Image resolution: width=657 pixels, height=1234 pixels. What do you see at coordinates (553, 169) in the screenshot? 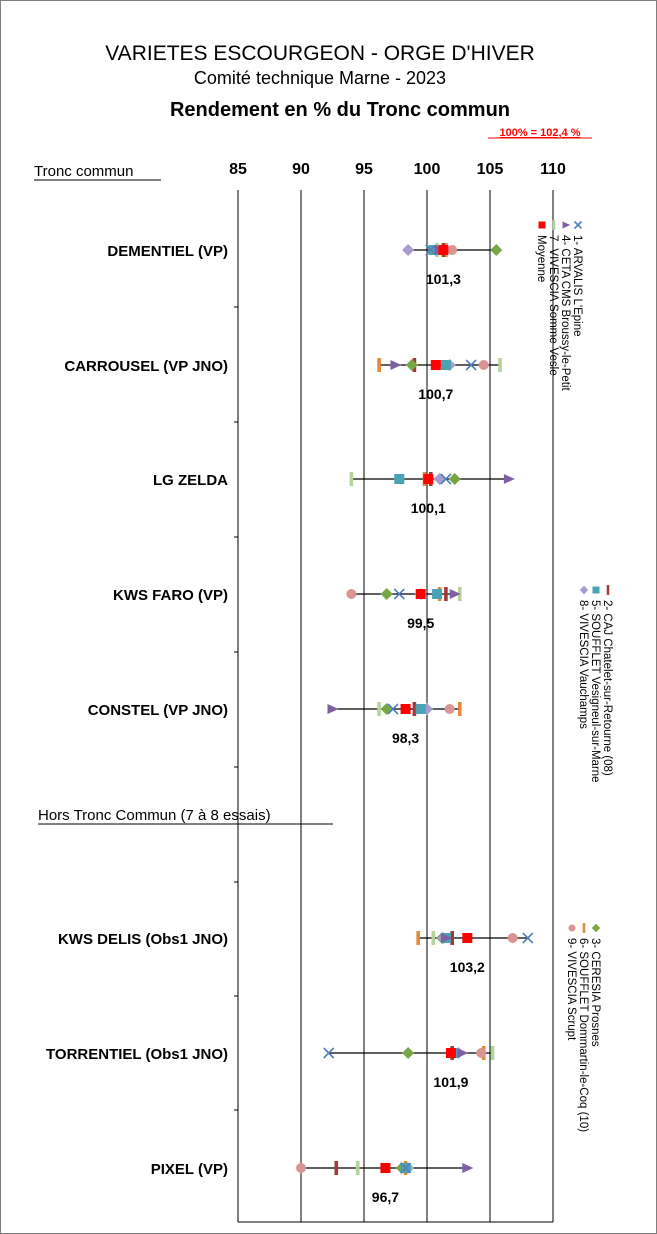
I see `x-tick-label: 110` at bounding box center [553, 169].